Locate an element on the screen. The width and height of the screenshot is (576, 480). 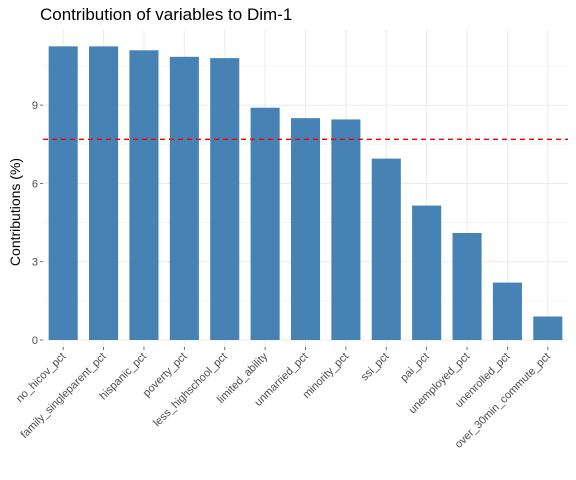
bar-pai_pct is located at coordinates (427, 272).